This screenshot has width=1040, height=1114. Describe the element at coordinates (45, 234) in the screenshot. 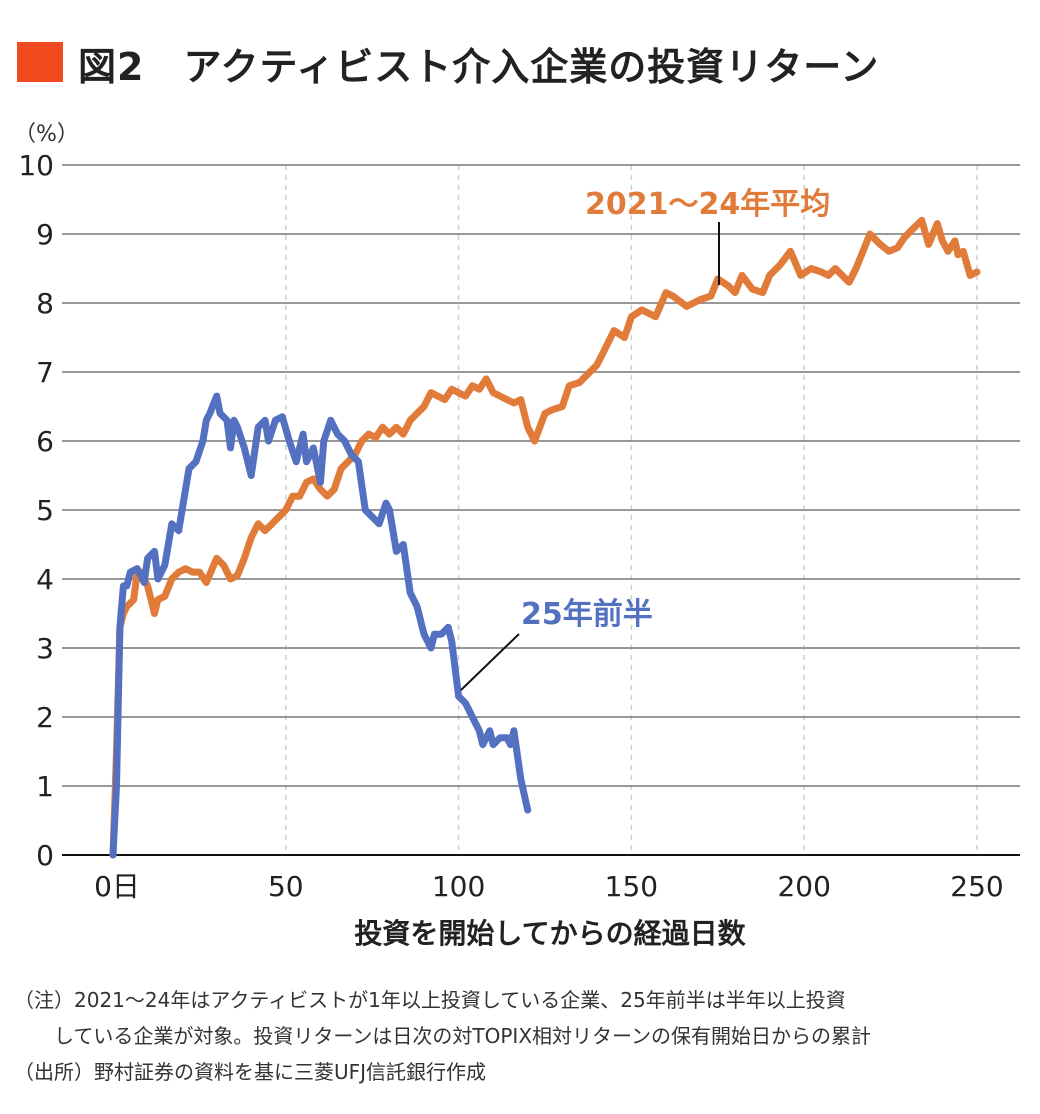

I see `y-tick-label: 9` at that location.